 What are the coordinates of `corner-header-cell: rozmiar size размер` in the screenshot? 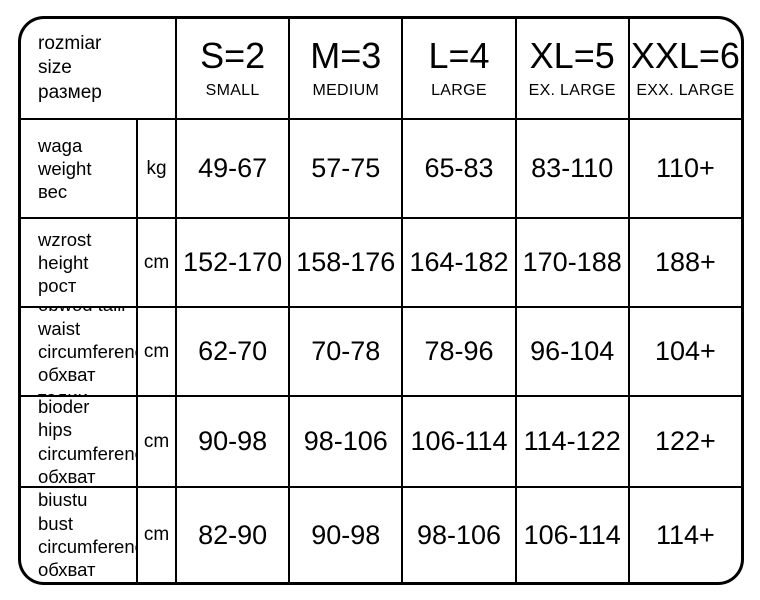 It's located at (98, 68).